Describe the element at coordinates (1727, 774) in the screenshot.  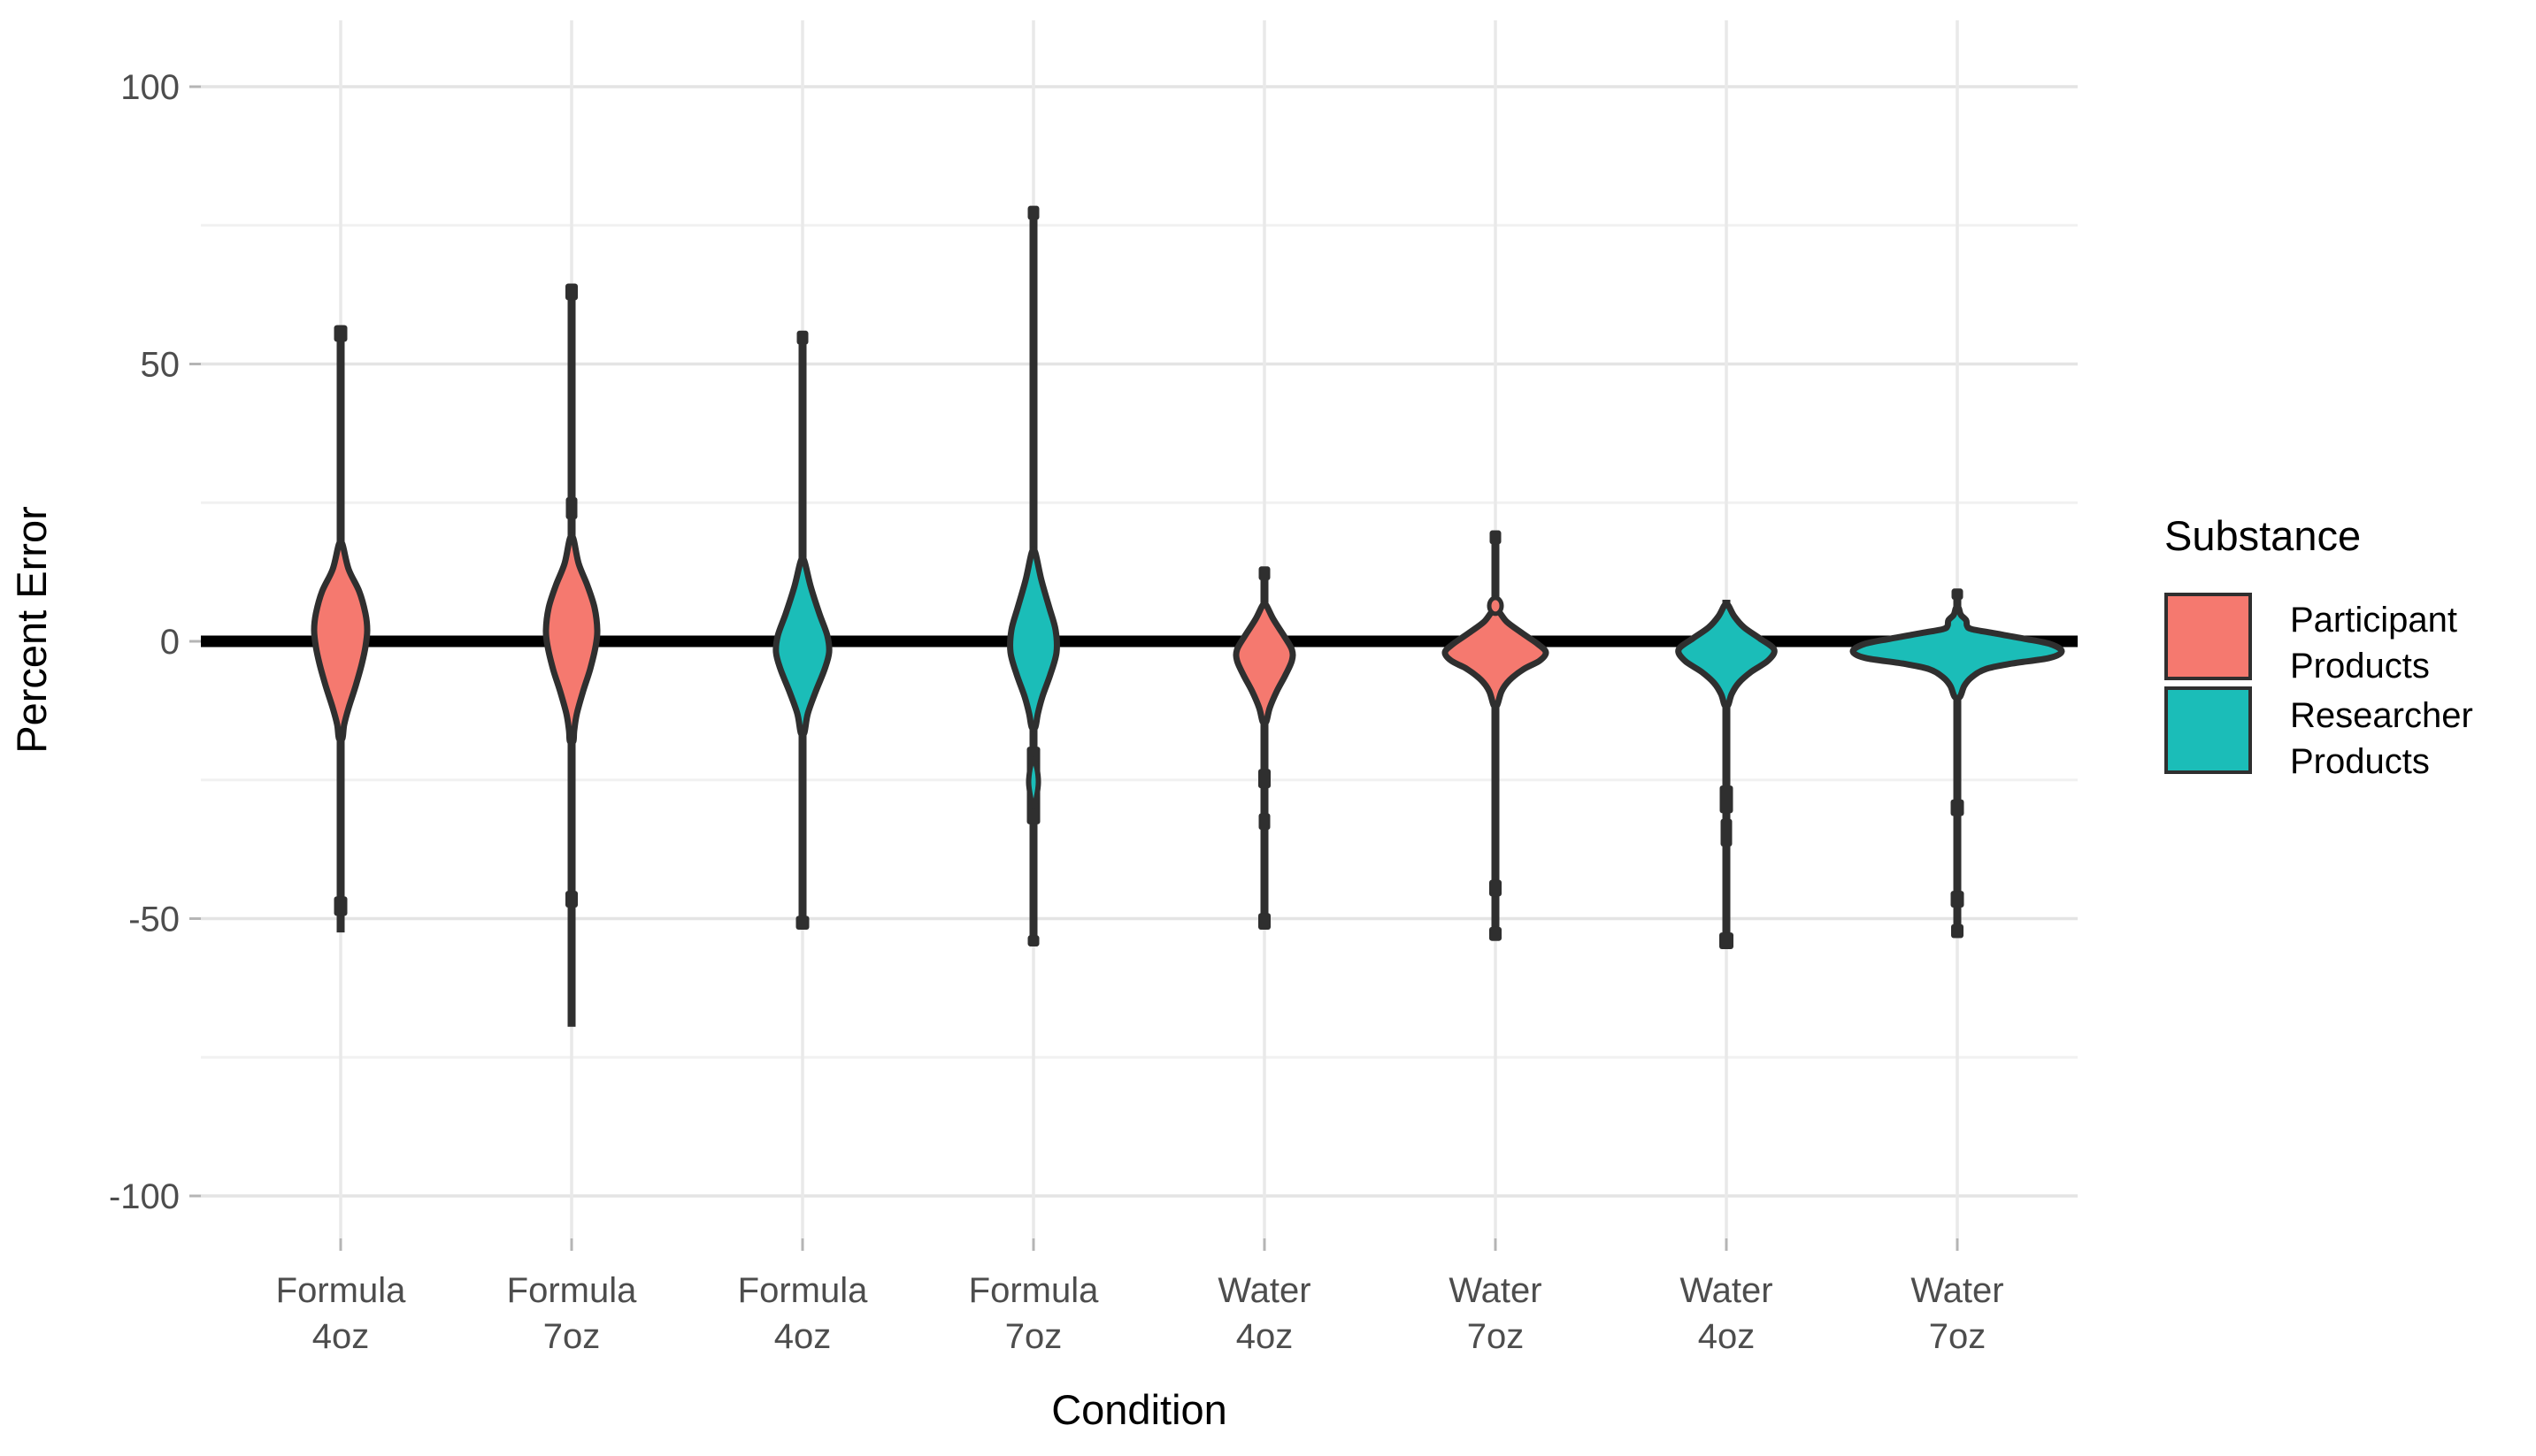
I see `violin-water-4oz-researcher` at that location.